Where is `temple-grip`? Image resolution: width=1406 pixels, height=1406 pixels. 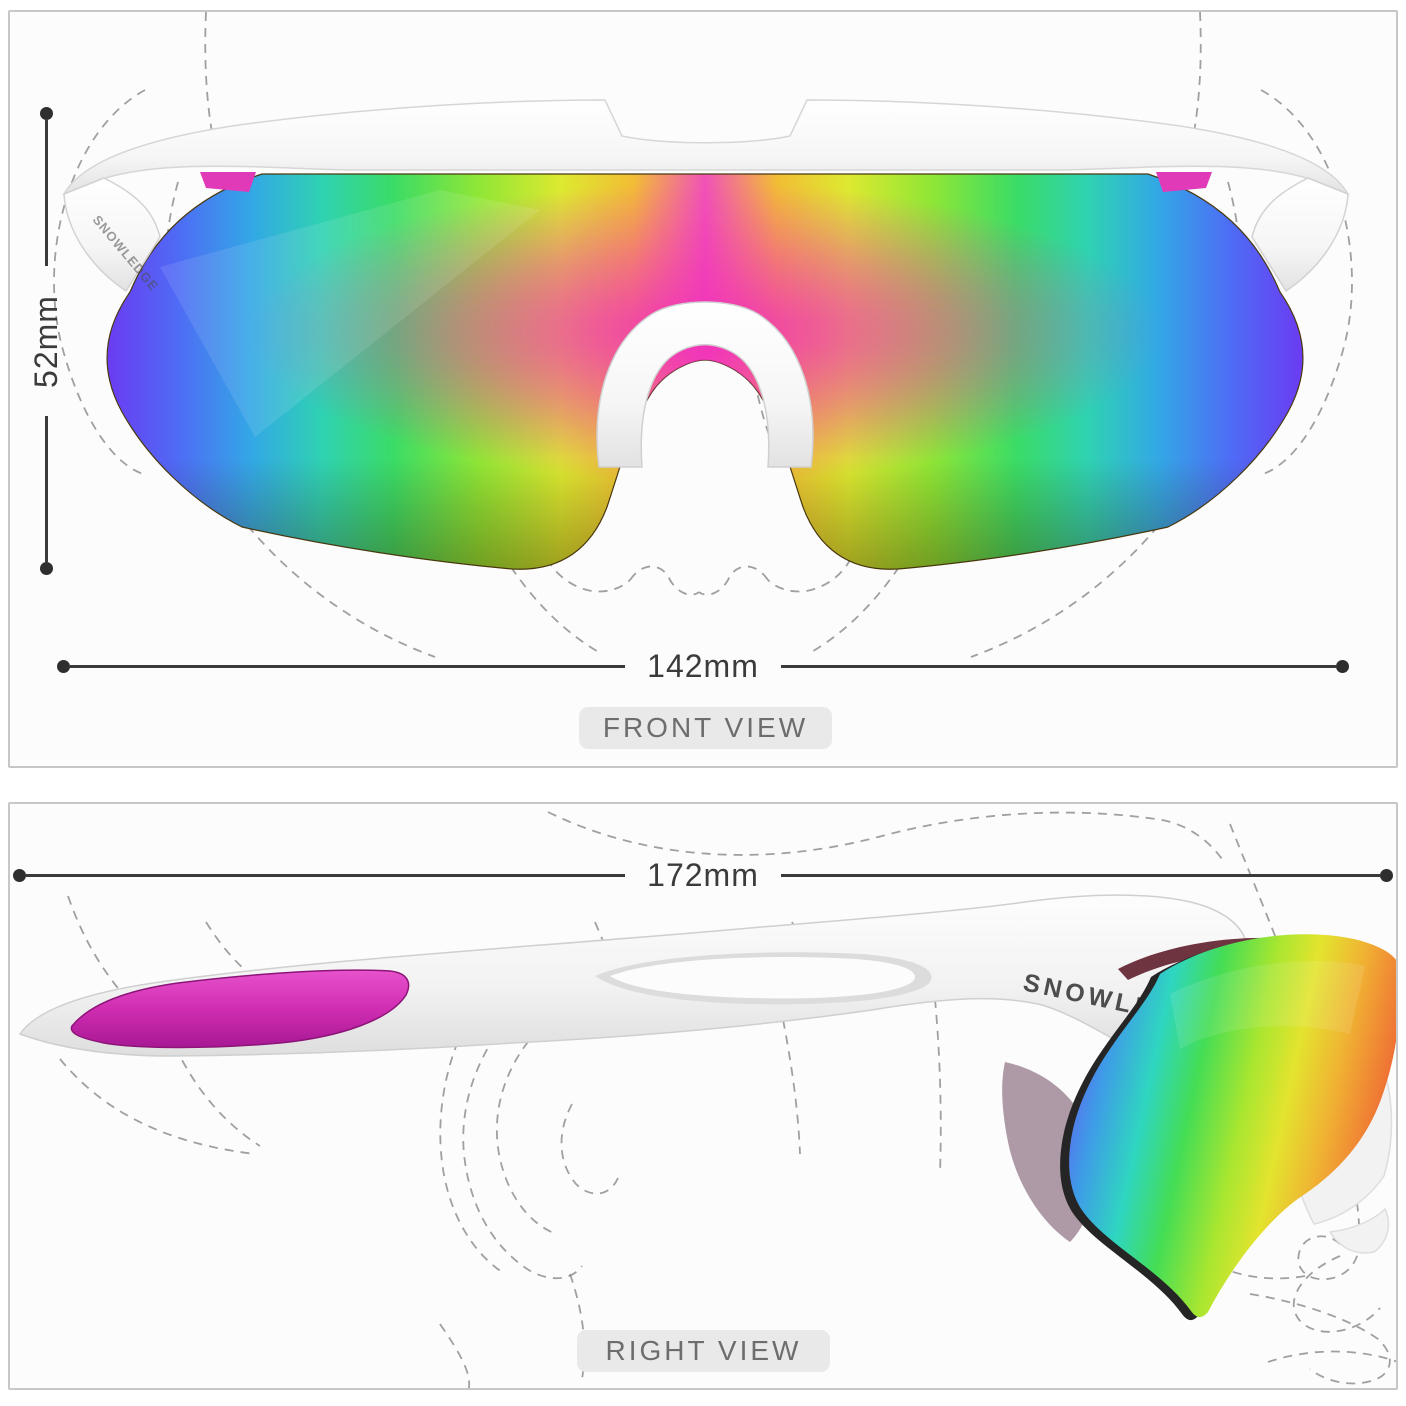
temple-grip is located at coordinates (240, 1009).